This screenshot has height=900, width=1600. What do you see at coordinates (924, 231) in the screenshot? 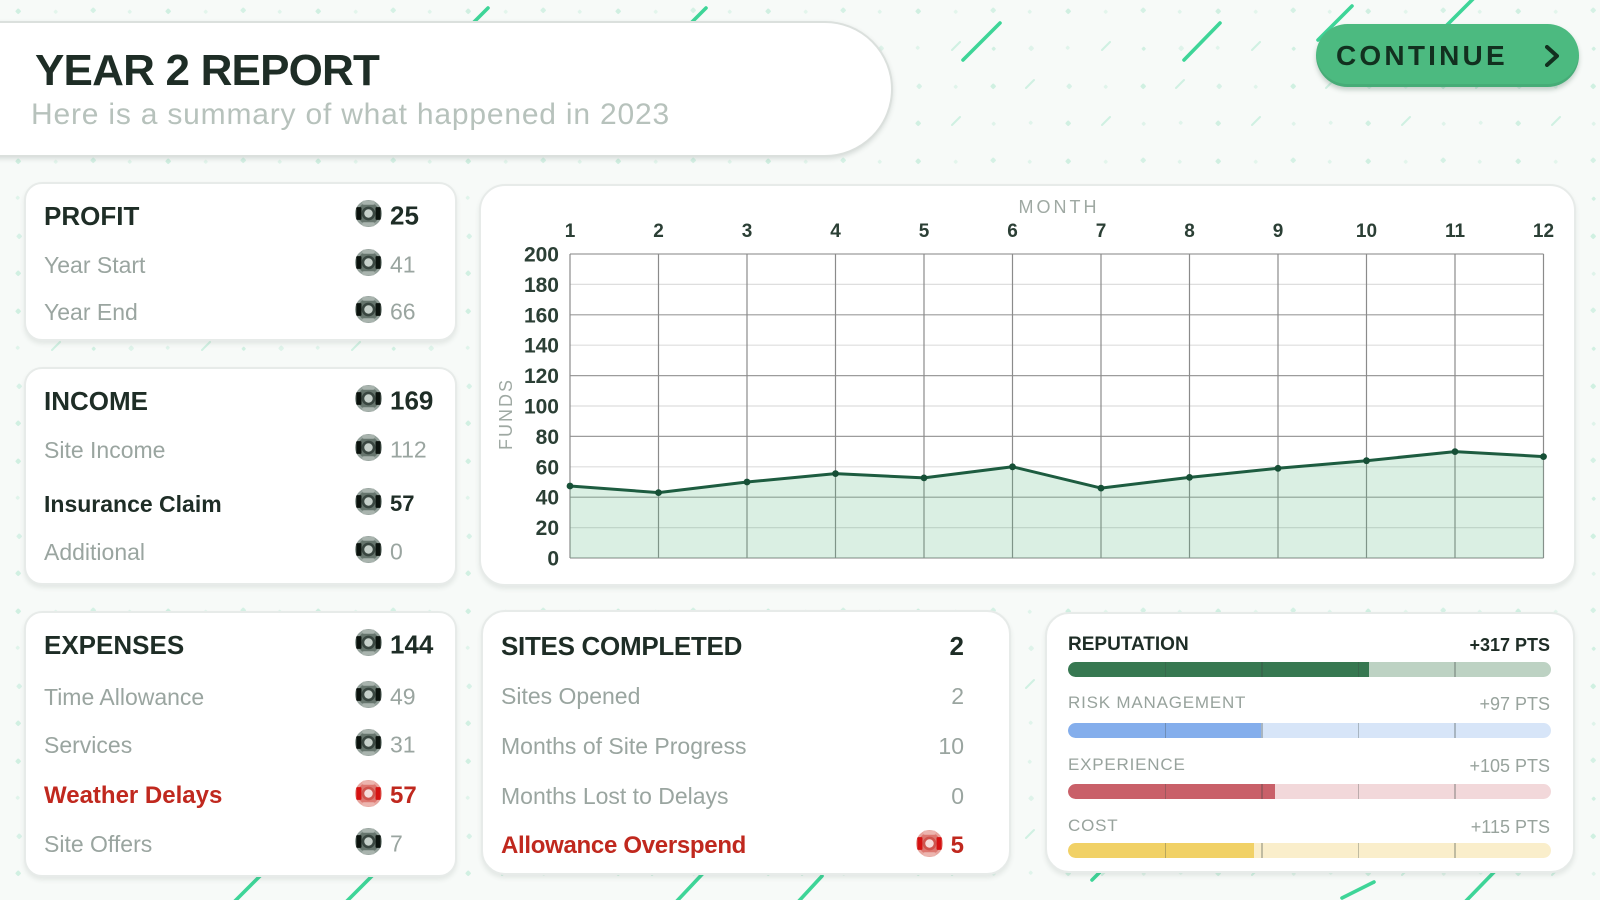
I see `svg-text: 5` at bounding box center [924, 231].